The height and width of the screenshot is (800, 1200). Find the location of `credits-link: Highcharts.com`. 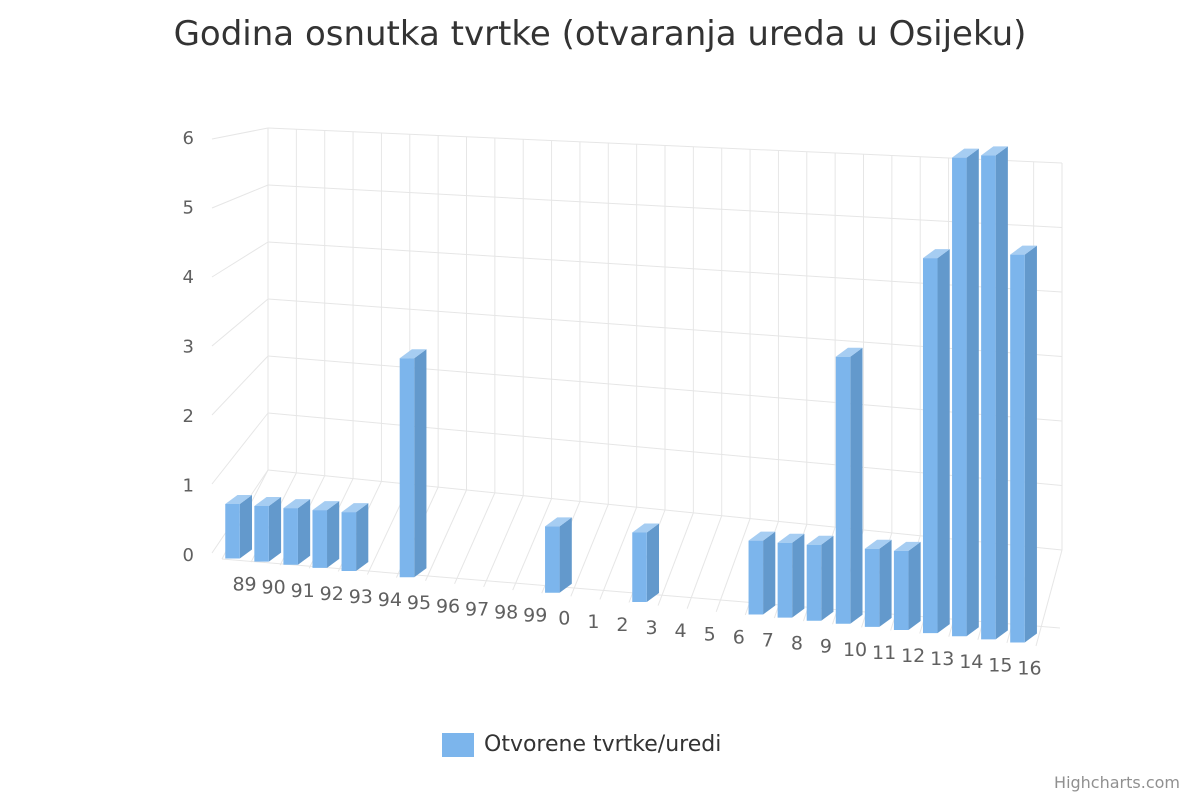

credits-link: Highcharts.com is located at coordinates (1117, 782).